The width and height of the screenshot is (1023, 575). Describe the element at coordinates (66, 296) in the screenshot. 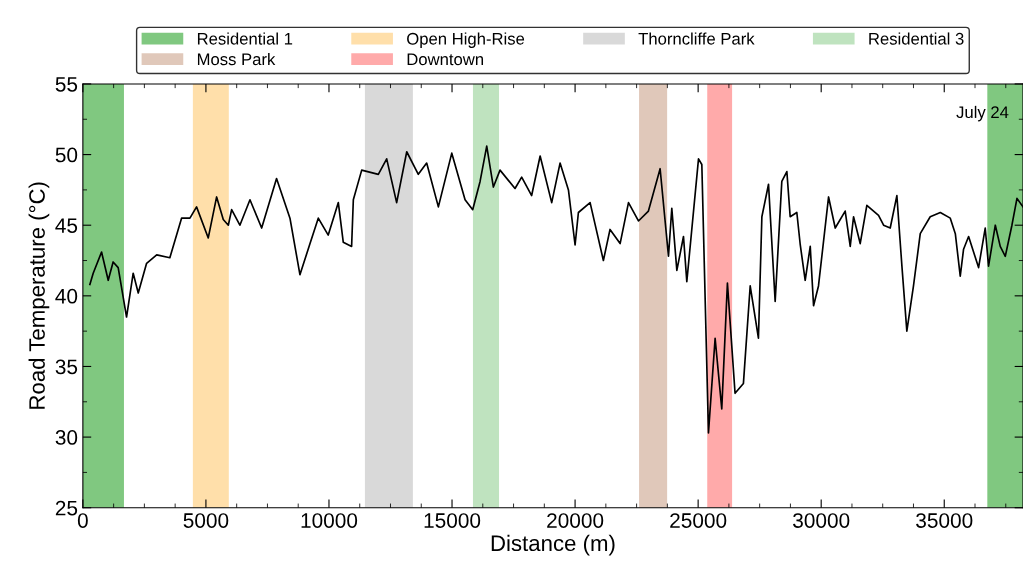

I see `y-tick-label: 40` at that location.